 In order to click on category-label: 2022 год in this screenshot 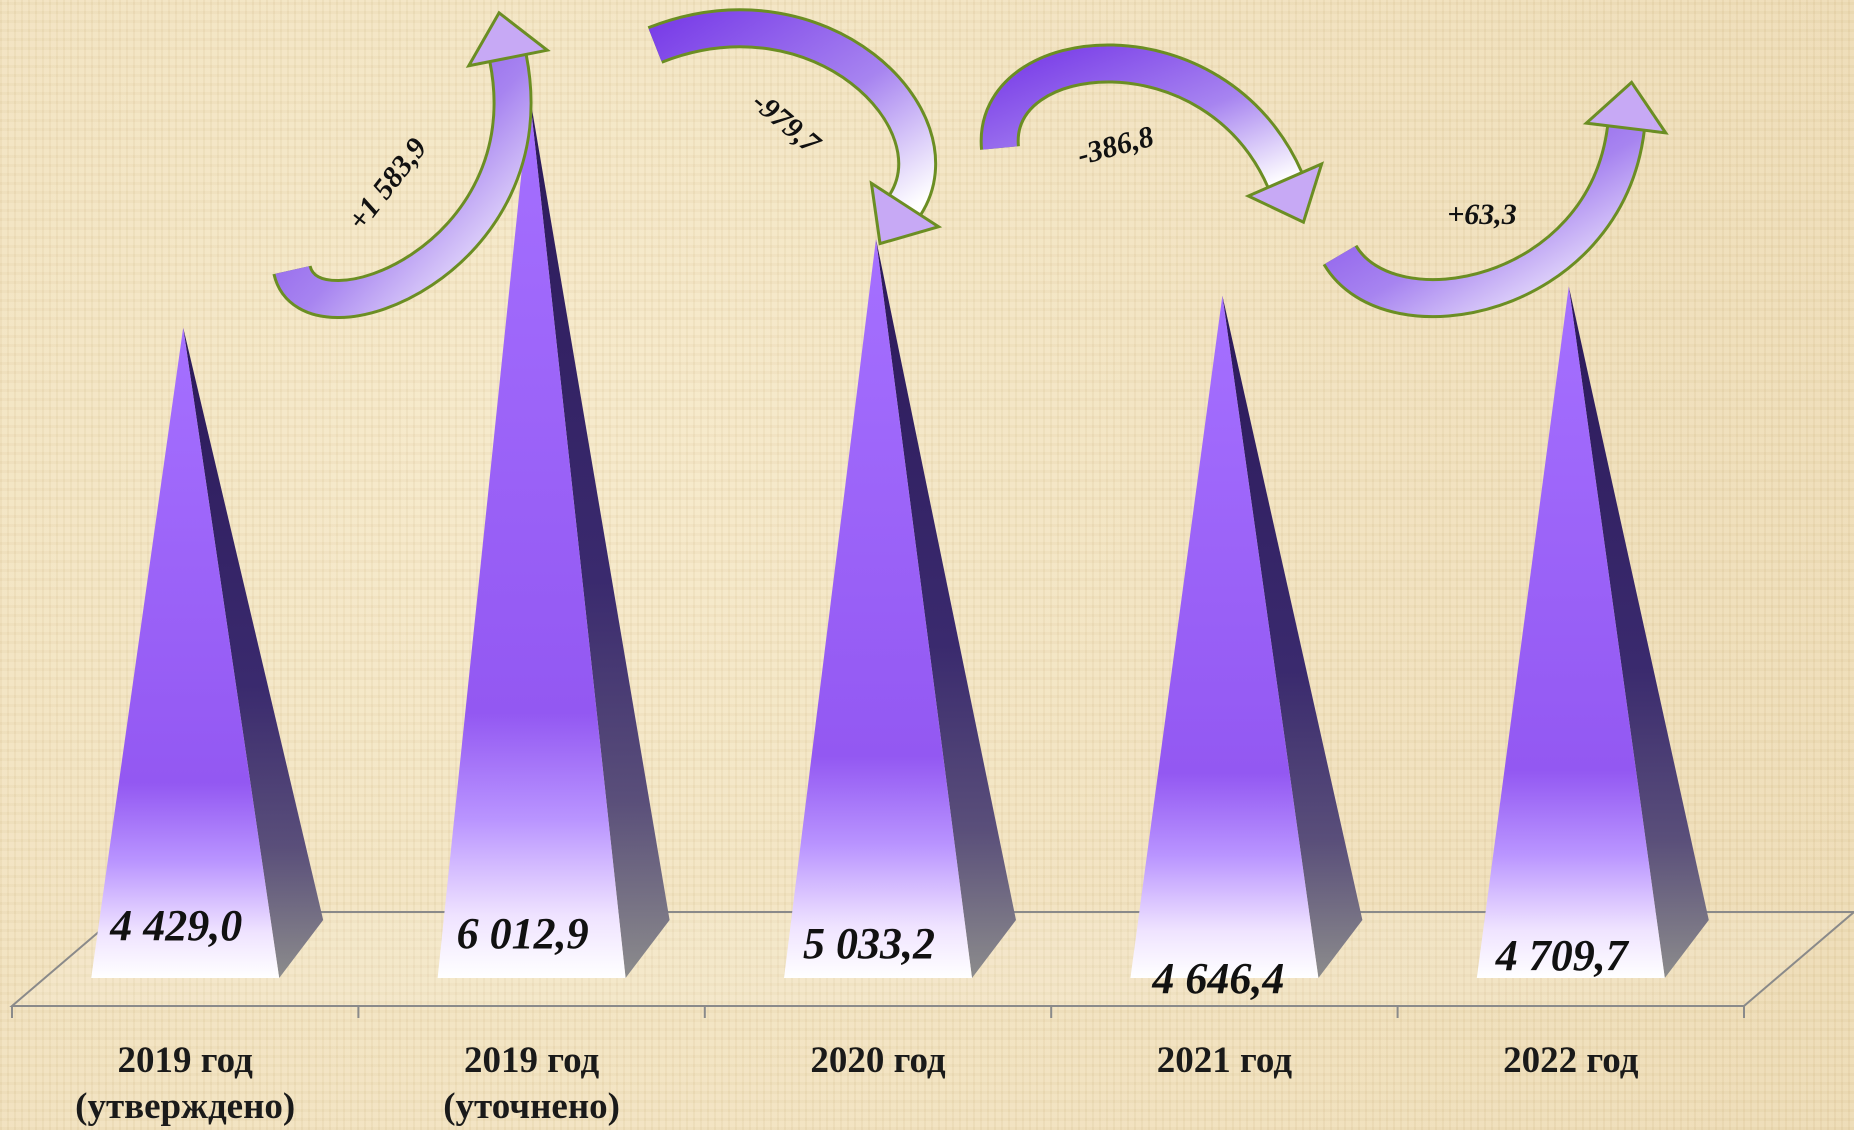, I will do `click(1571, 1060)`.